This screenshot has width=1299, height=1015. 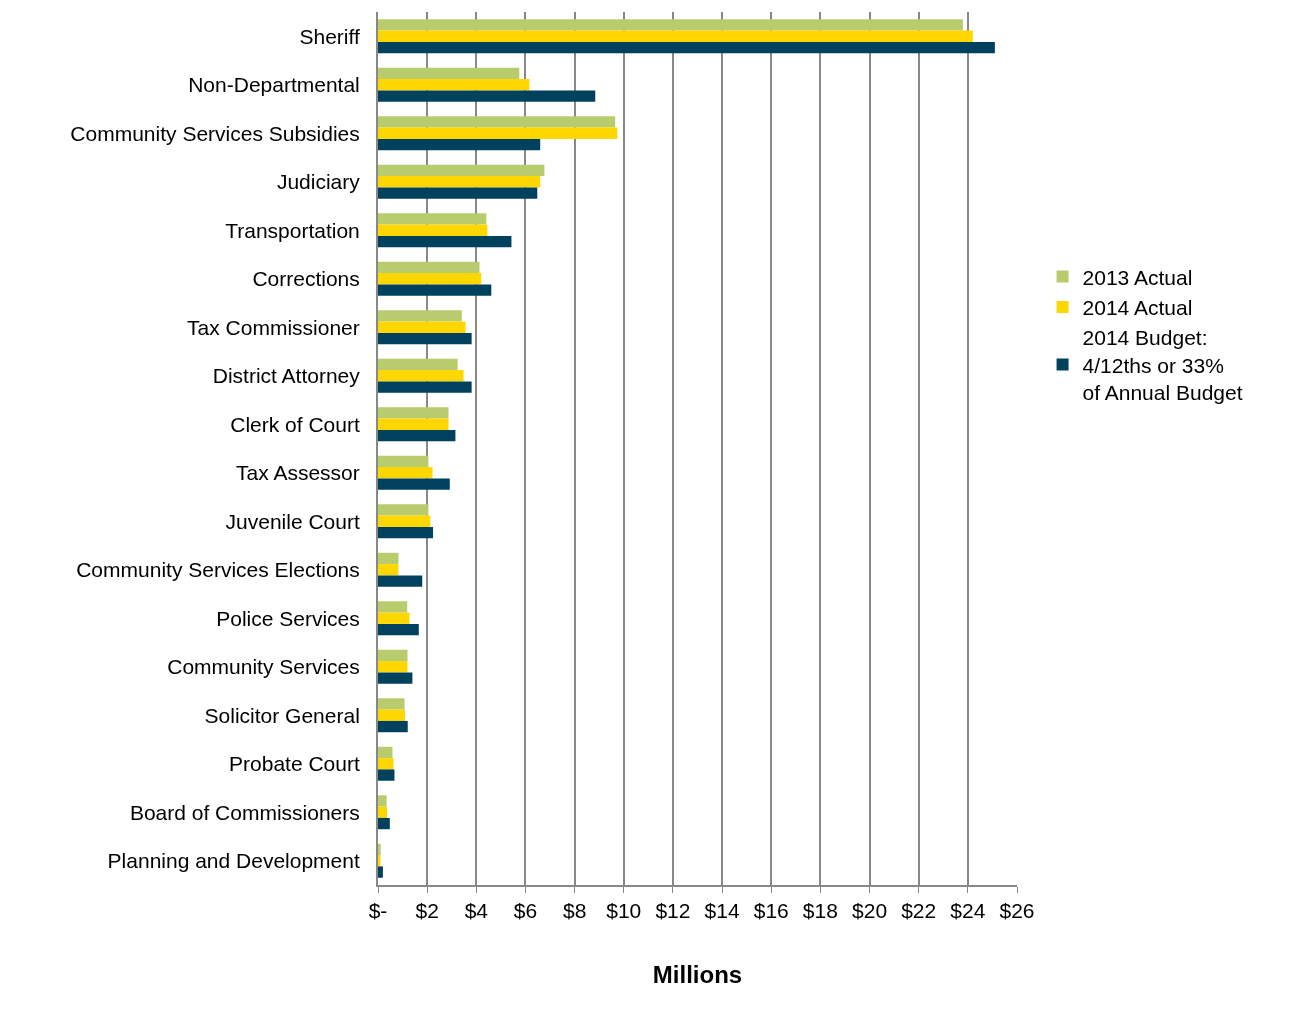 I want to click on x-tick-label: $14, so click(x=722, y=911).